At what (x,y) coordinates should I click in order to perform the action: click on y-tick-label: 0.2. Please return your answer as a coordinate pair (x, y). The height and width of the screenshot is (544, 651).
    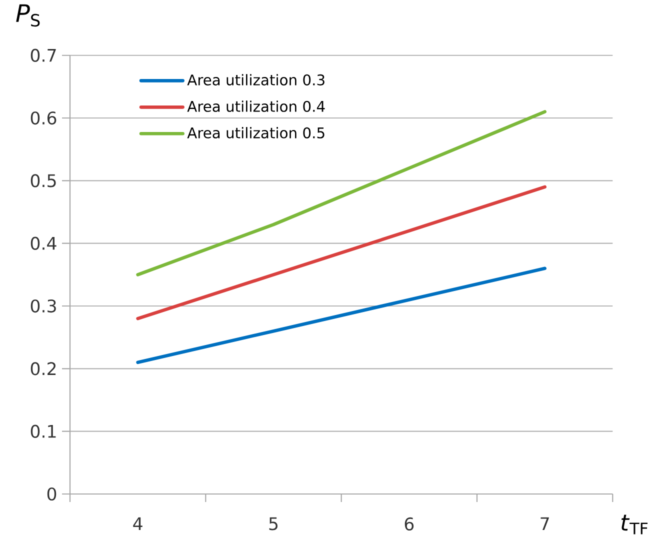
    Looking at the image, I should click on (43, 369).